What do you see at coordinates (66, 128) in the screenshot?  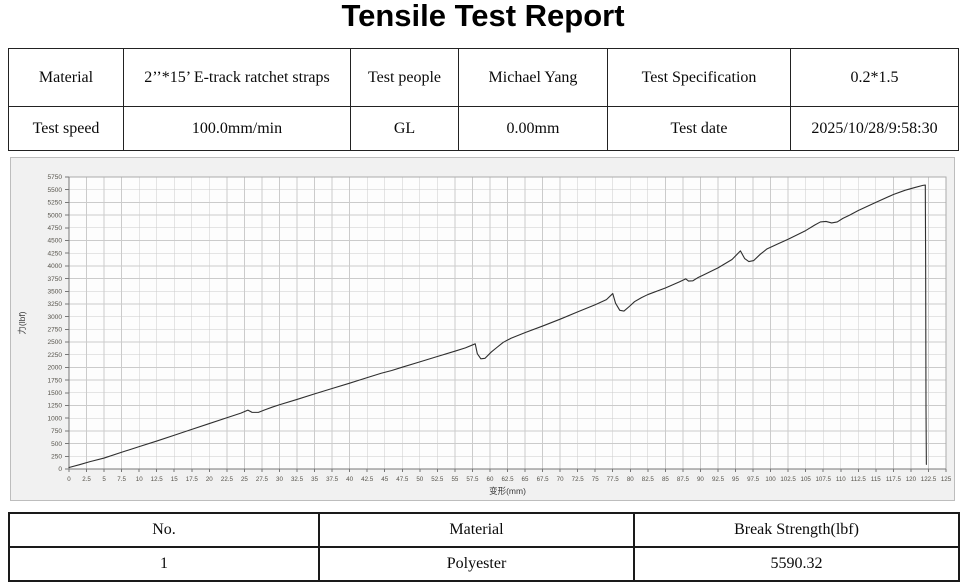 I see `test-speed-label: Test speed` at bounding box center [66, 128].